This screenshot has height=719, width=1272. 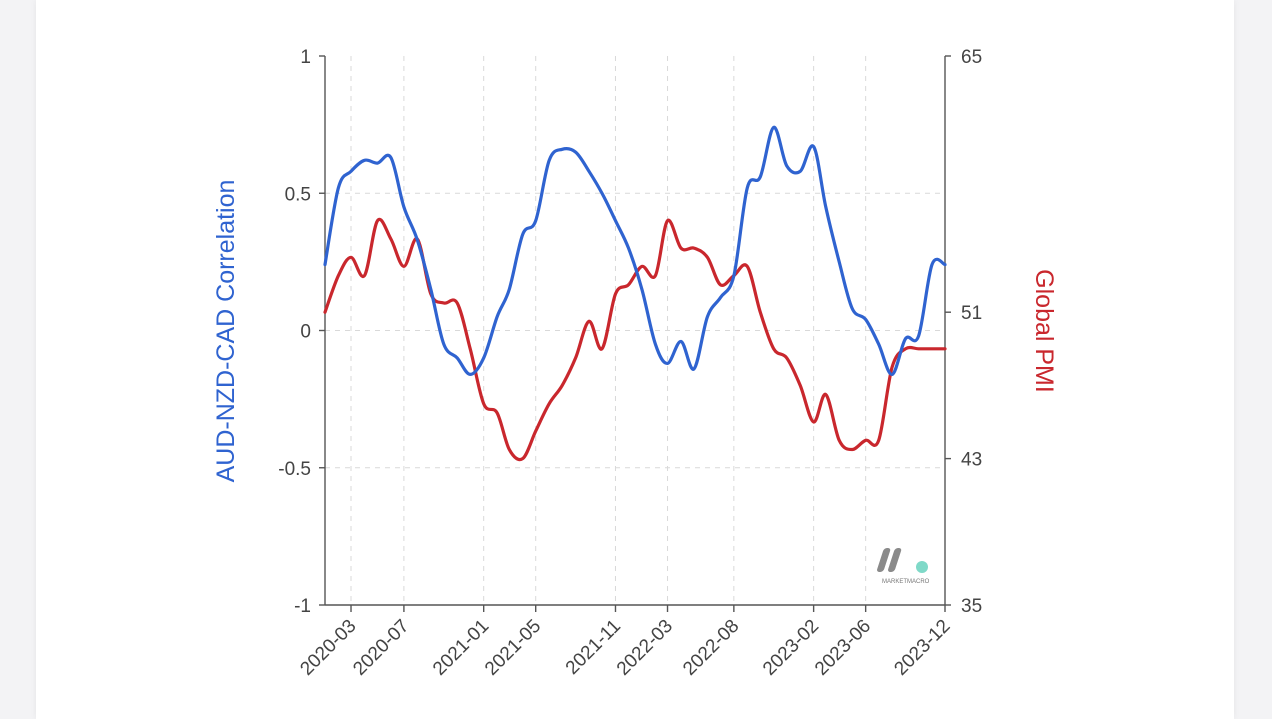 What do you see at coordinates (305, 332) in the screenshot?
I see `left-tick-label: 0` at bounding box center [305, 332].